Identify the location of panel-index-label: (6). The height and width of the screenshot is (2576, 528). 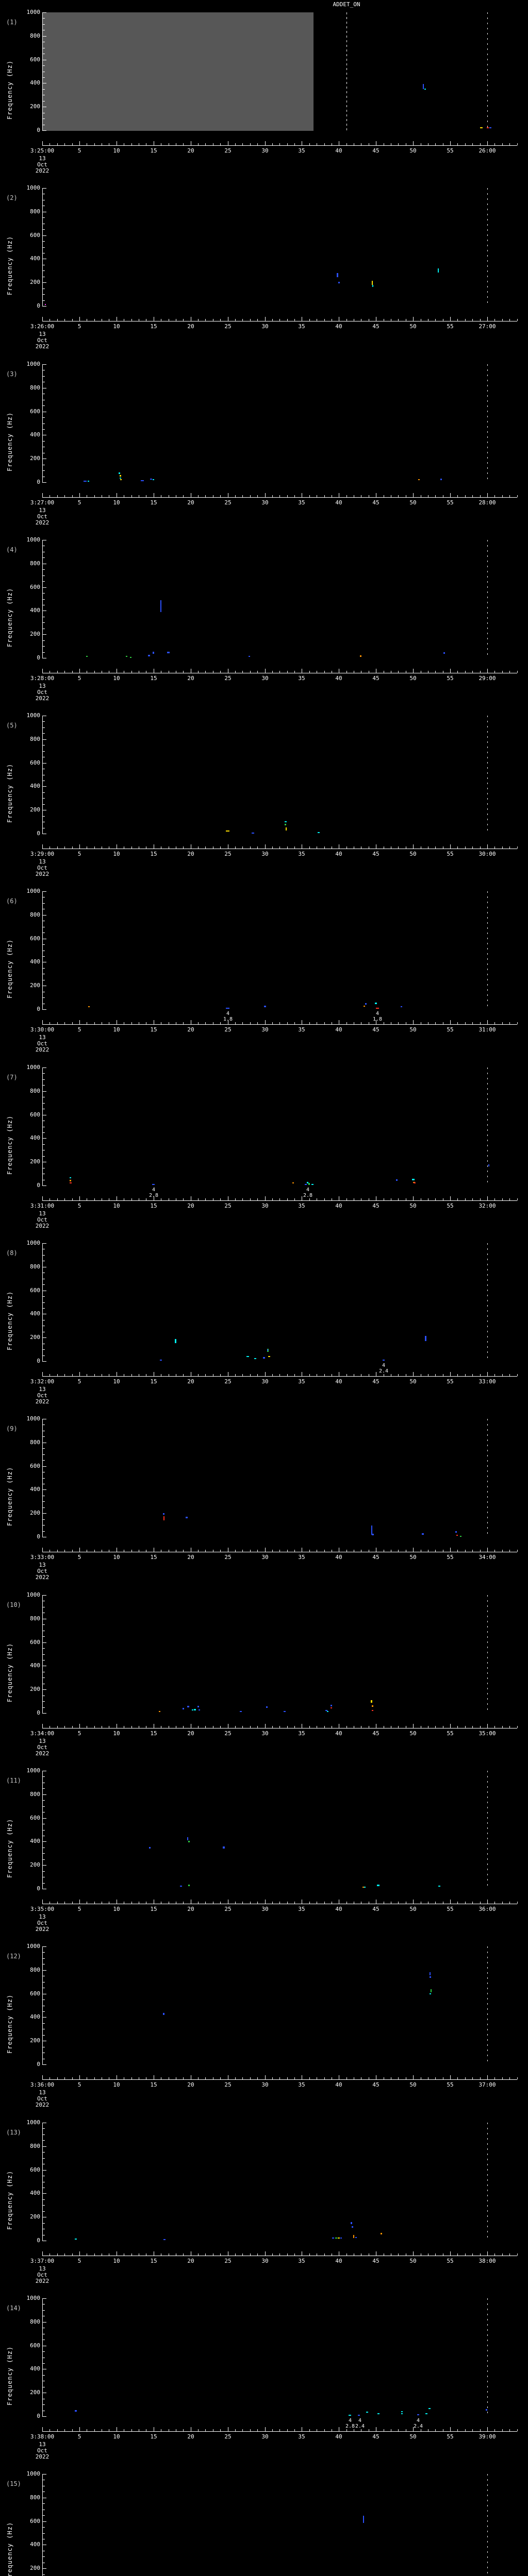
(12, 901).